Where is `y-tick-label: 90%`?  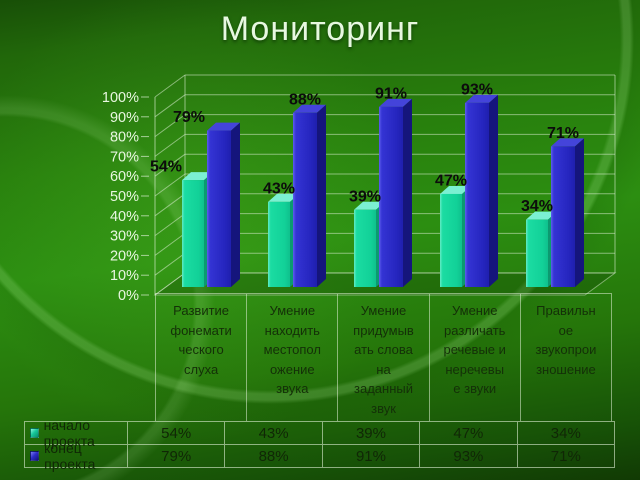 y-tick-label: 90% is located at coordinates (124, 118).